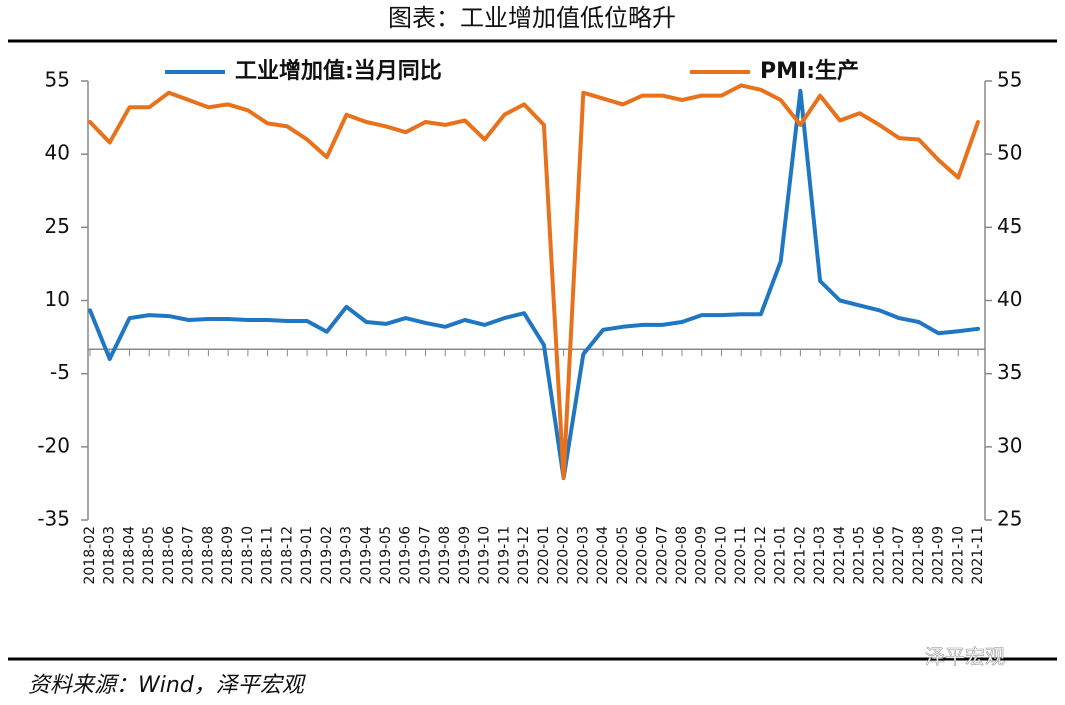 The image size is (1065, 705). I want to click on legend-label: 工业增加值:当月同比, so click(338, 71).